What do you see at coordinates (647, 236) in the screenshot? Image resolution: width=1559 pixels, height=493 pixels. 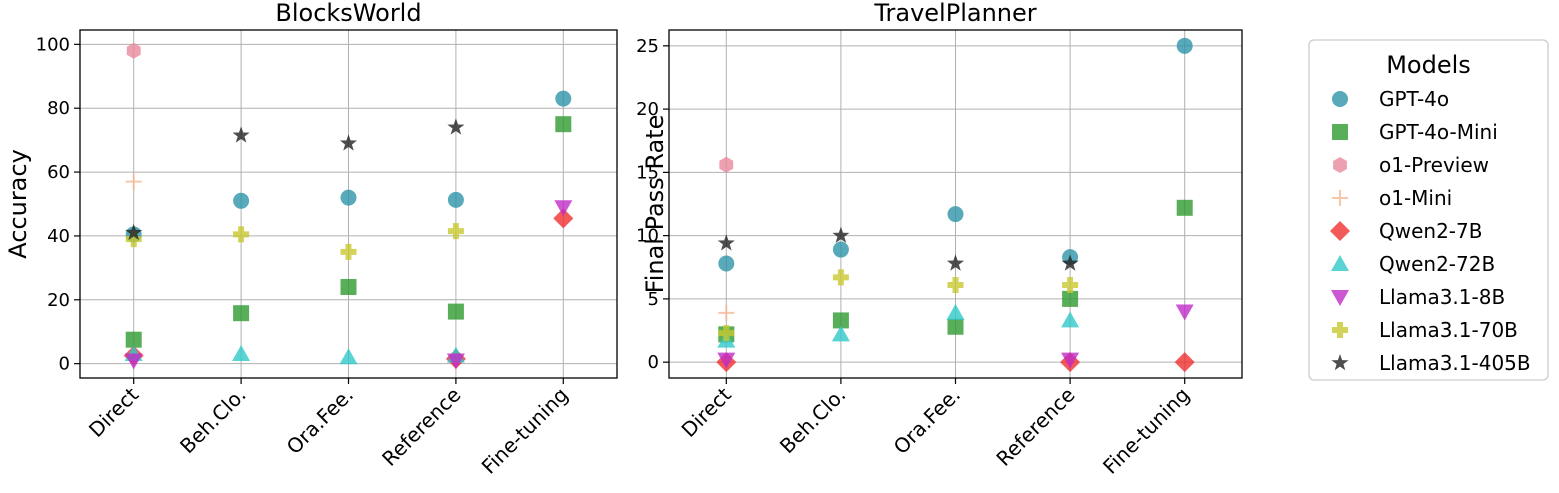 I see `travelplanner-ytick-label: 10` at bounding box center [647, 236].